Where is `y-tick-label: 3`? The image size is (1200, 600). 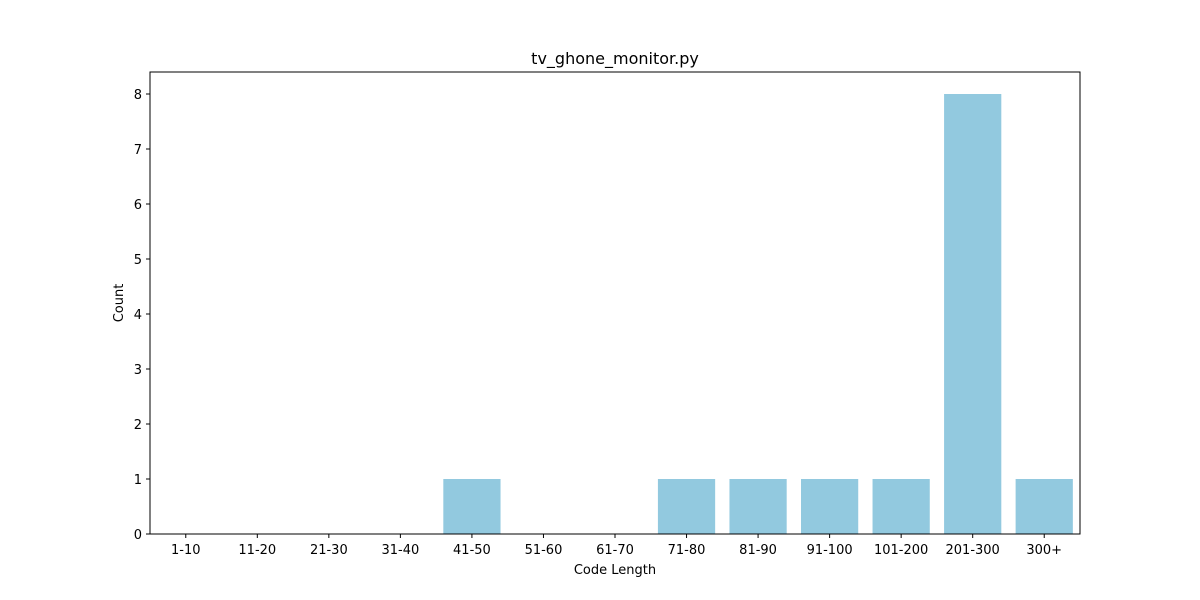
y-tick-label: 3 is located at coordinates (138, 370).